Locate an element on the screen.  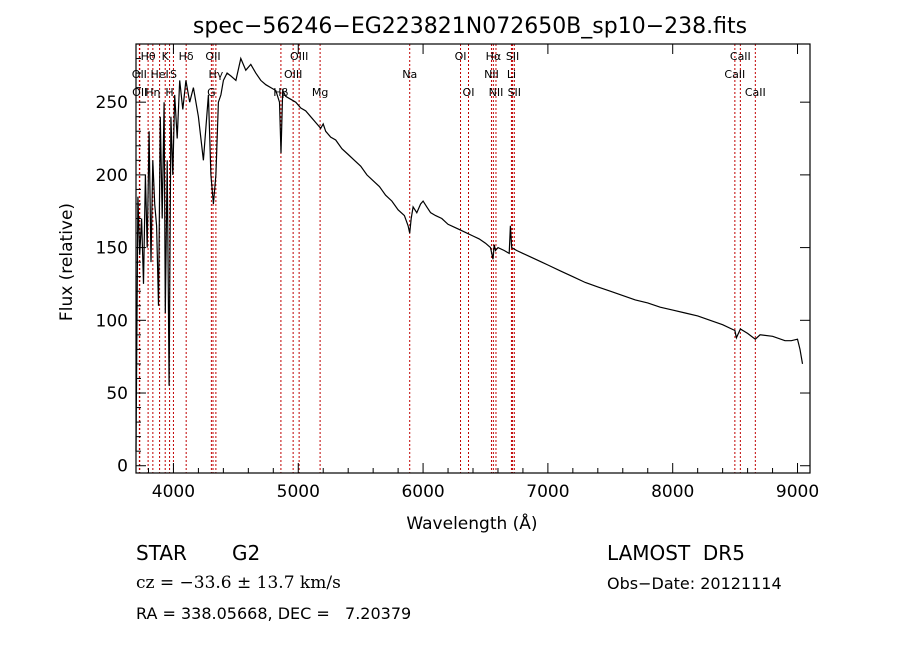
line-label-6: Hδ is located at coordinates (186, 56).